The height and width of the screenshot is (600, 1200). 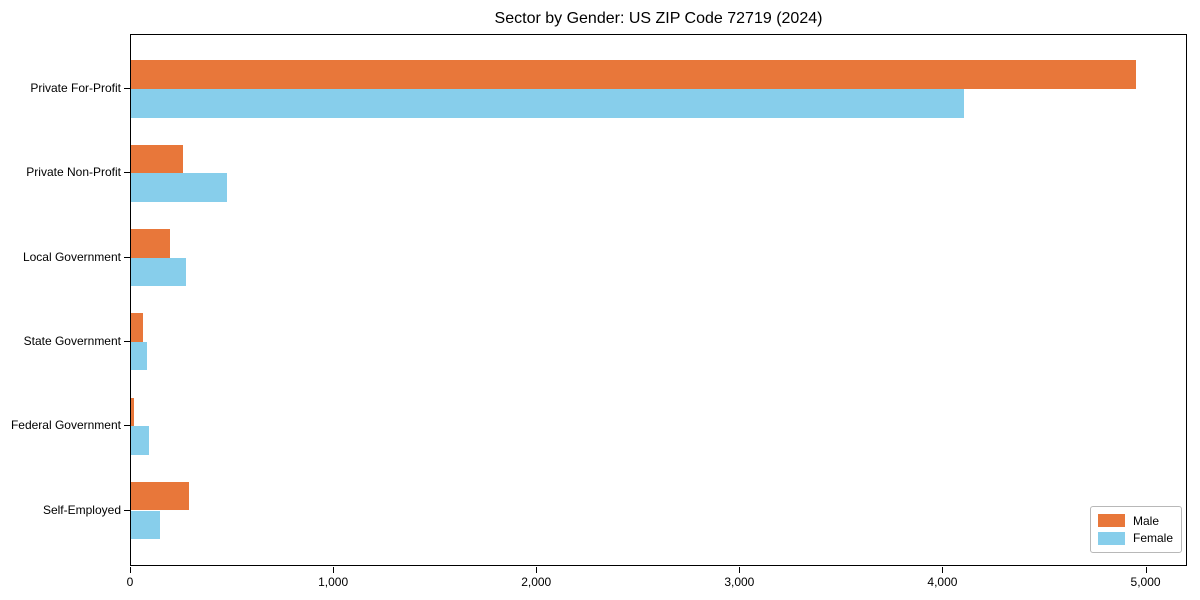 What do you see at coordinates (73, 172) in the screenshot?
I see `y-tick-label-private-non-profit: Private Non-Profit` at bounding box center [73, 172].